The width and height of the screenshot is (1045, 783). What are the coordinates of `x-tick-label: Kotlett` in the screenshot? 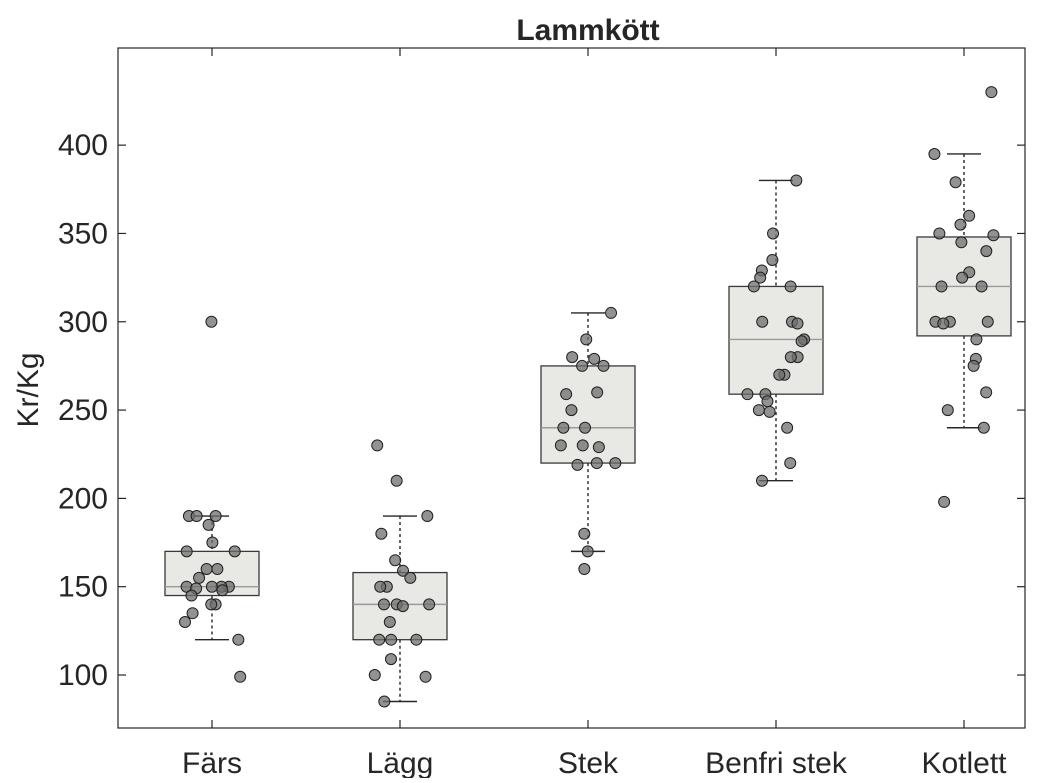 It's located at (964, 762).